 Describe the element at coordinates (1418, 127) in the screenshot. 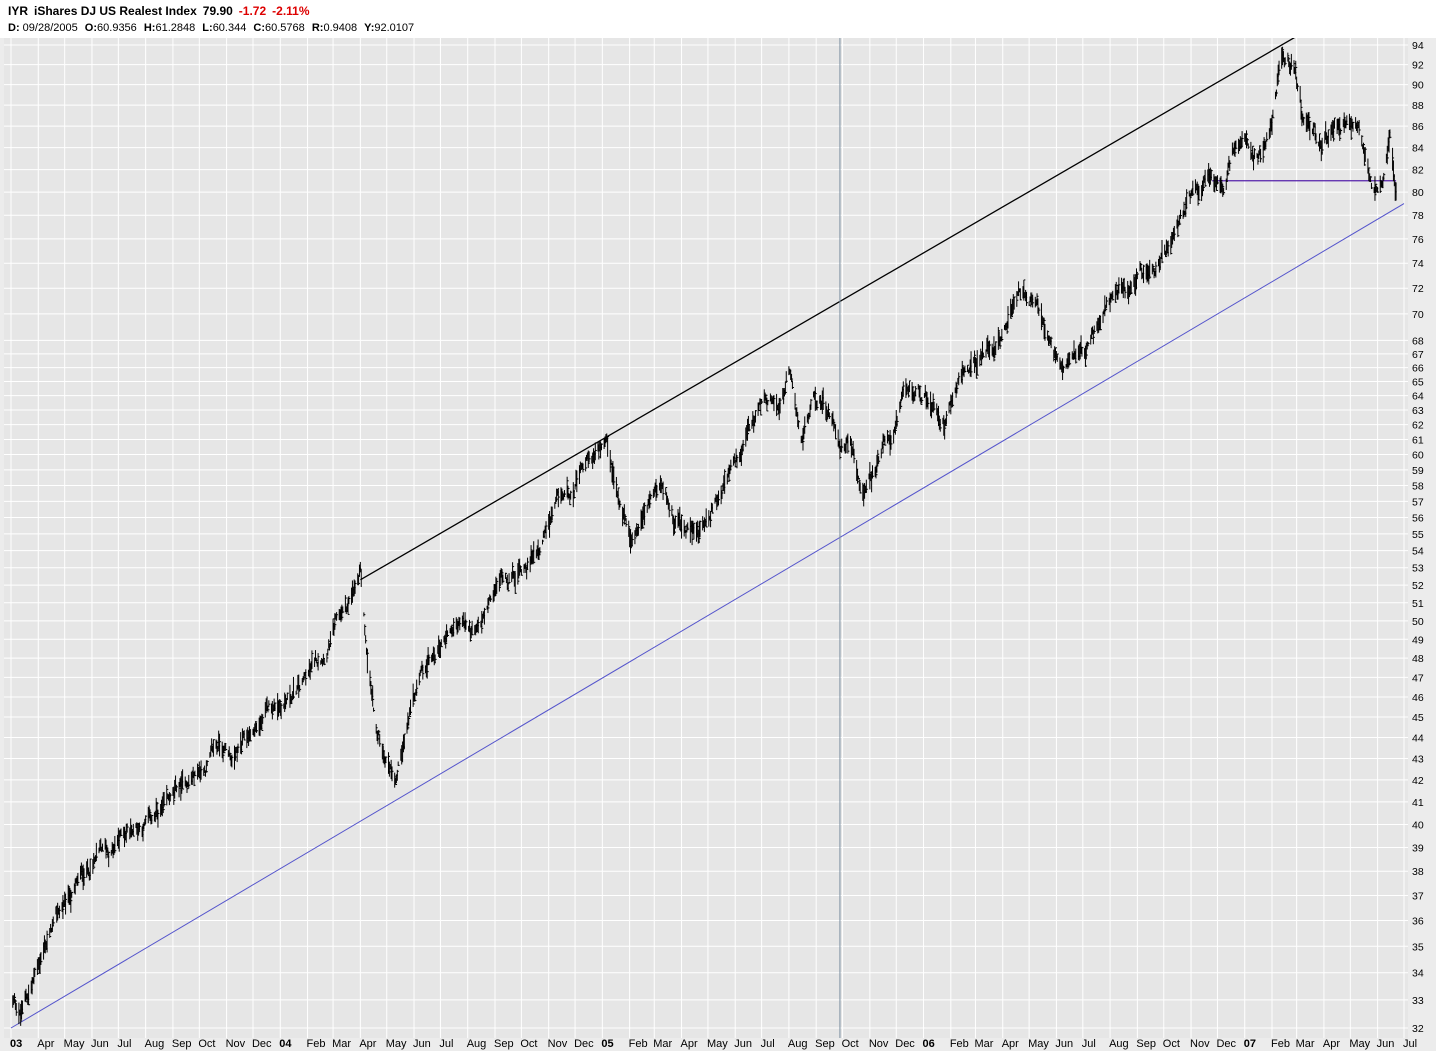

I see `y-tick-label: 86` at that location.